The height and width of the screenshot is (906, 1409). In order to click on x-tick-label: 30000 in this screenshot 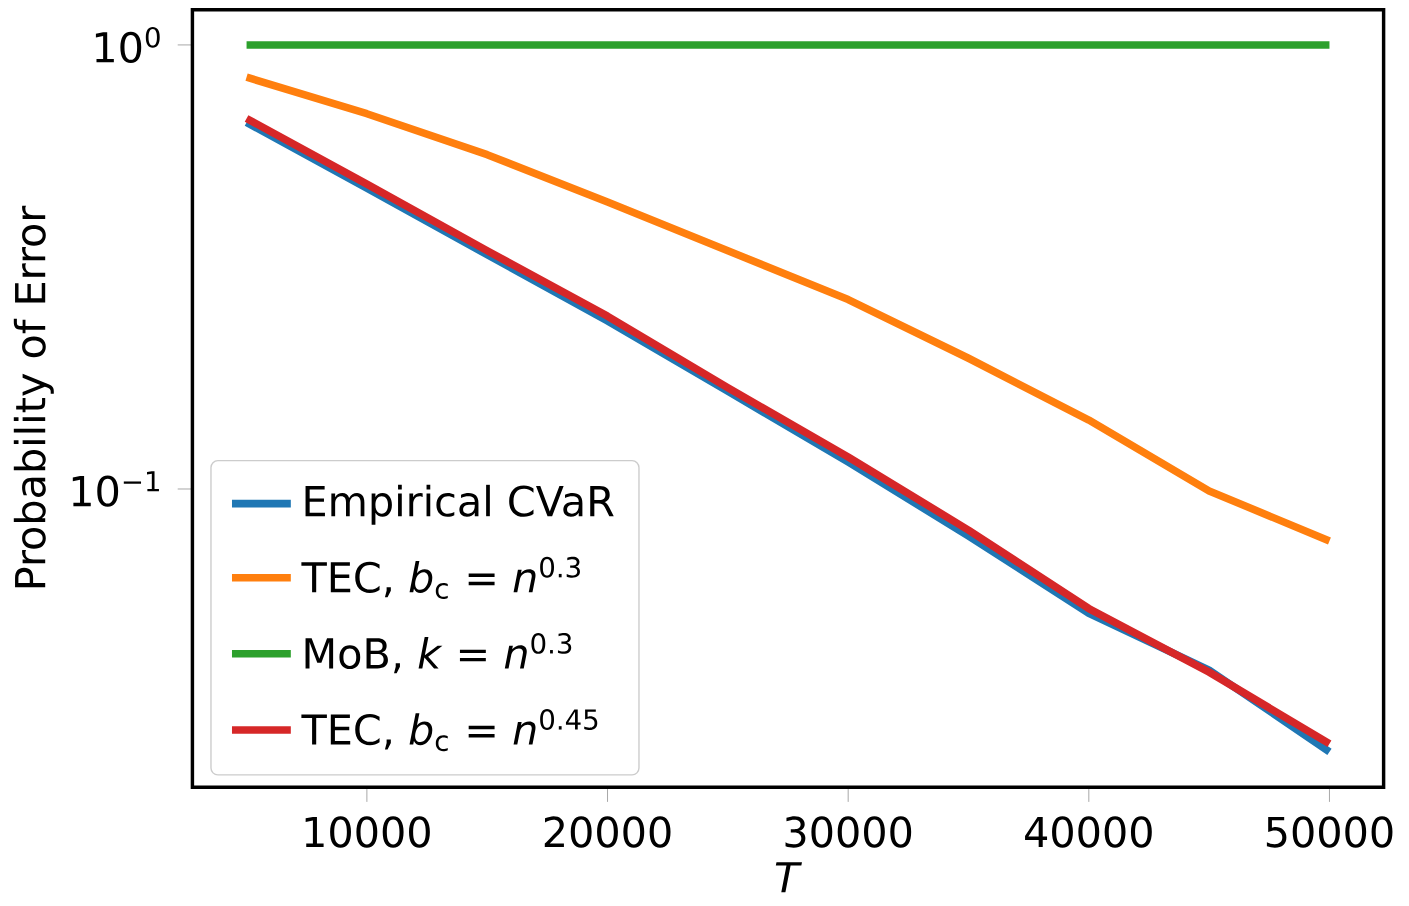, I will do `click(848, 832)`.